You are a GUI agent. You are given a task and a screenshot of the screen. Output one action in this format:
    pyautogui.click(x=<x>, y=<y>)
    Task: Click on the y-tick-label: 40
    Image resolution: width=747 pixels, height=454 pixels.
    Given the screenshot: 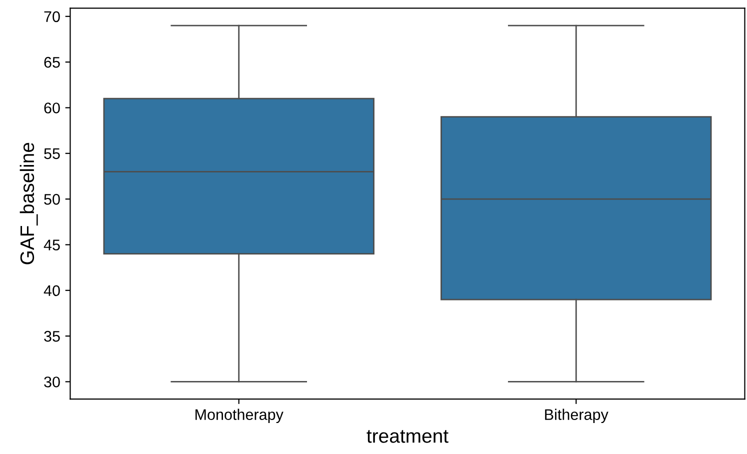 What is the action you would take?
    pyautogui.click(x=52, y=290)
    